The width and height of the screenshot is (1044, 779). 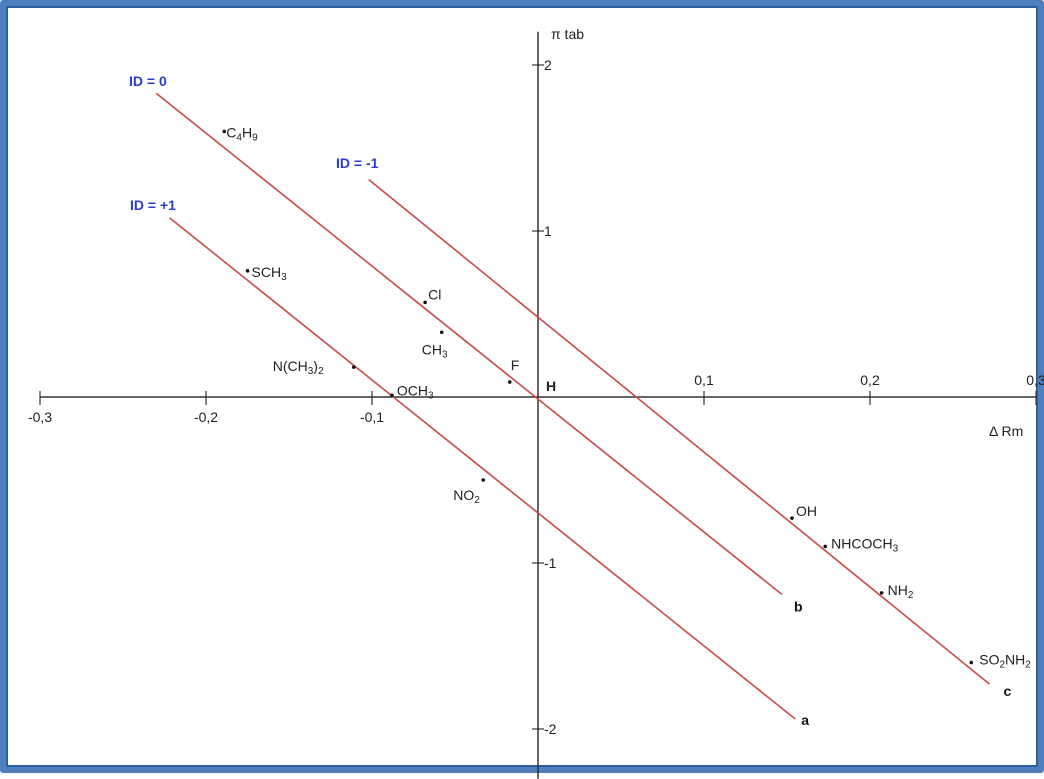 I want to click on point-label-part: ), so click(x=315, y=366).